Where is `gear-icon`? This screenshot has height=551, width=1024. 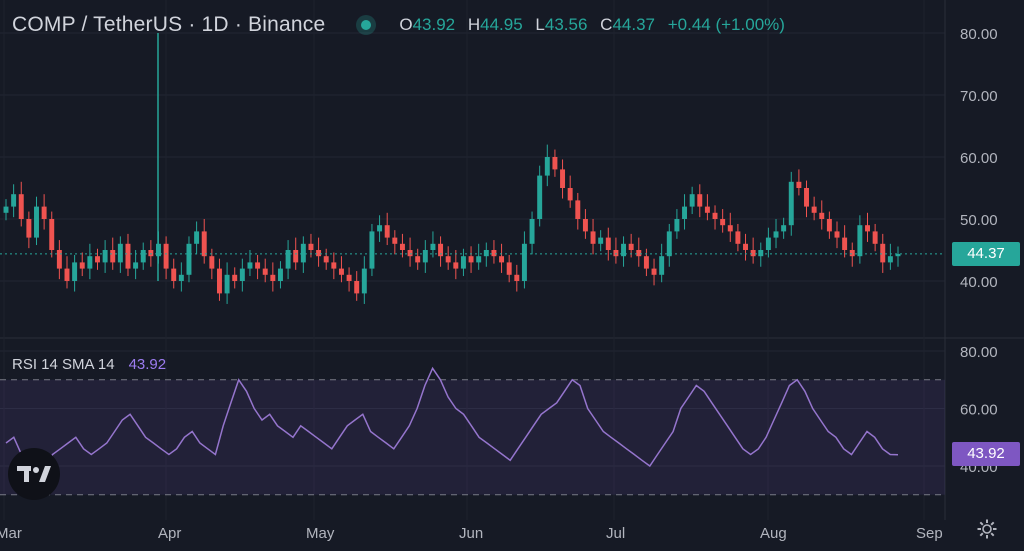
gear-icon is located at coordinates (987, 529).